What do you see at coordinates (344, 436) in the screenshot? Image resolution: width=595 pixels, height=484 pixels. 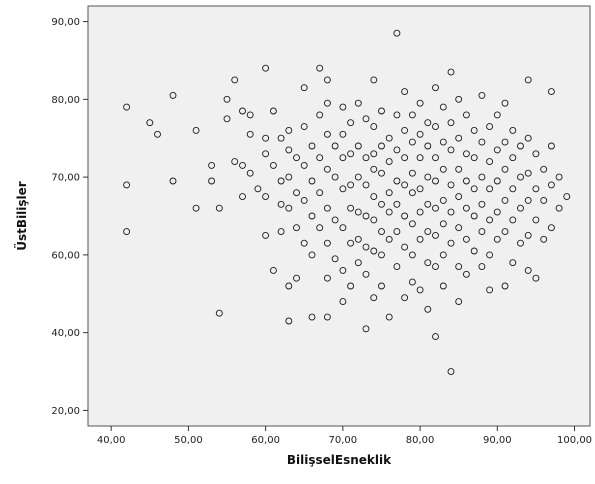 I see `x-axis: 40,00 50,00 60,00 70,00 80,00 90,00 100,00` at bounding box center [344, 436].